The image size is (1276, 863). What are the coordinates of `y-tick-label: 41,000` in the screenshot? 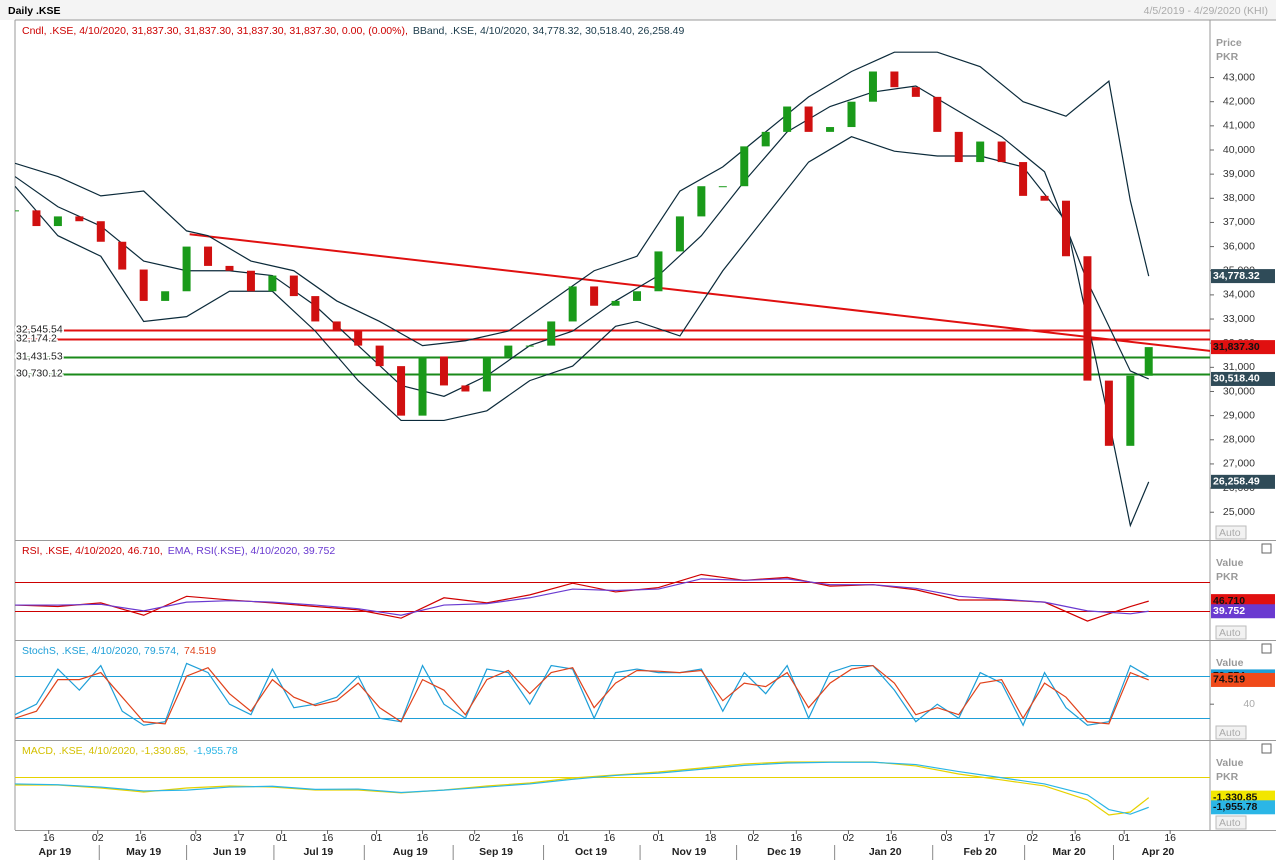 It's located at (1239, 126).